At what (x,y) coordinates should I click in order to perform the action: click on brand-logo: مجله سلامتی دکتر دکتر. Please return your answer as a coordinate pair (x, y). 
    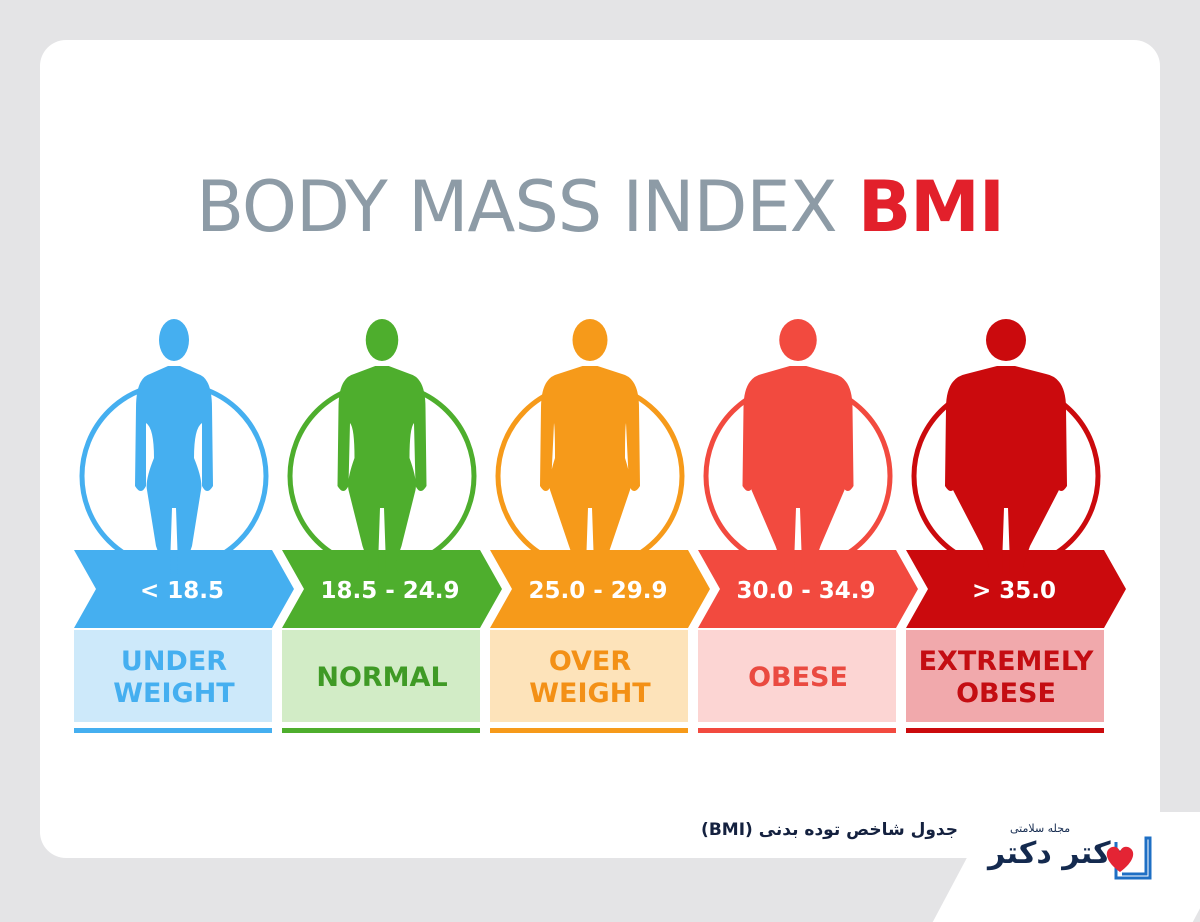
    Looking at the image, I should click on (1074, 853).